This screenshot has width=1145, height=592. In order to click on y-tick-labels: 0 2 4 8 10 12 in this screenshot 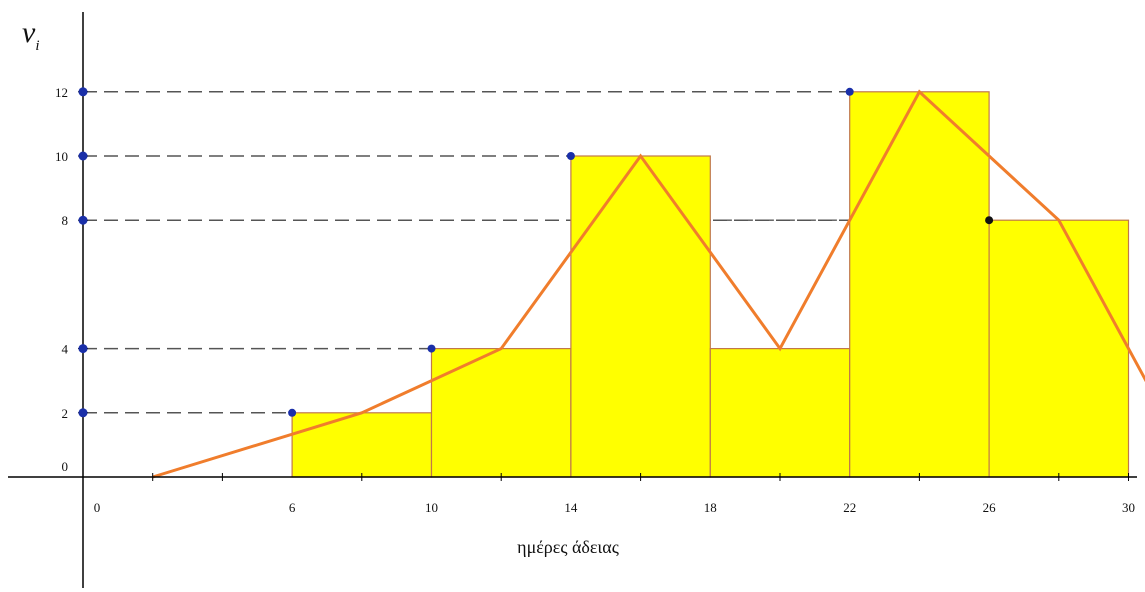, I will do `click(62, 279)`.